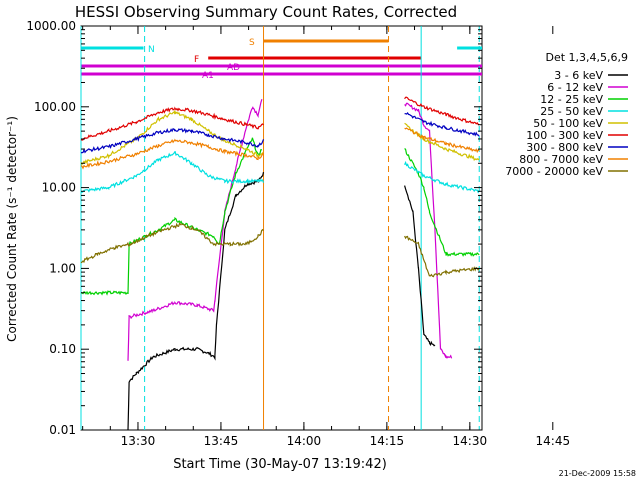 The image size is (640, 480). What do you see at coordinates (553, 441) in the screenshot?
I see `x-tick-label: 14:45` at bounding box center [553, 441].